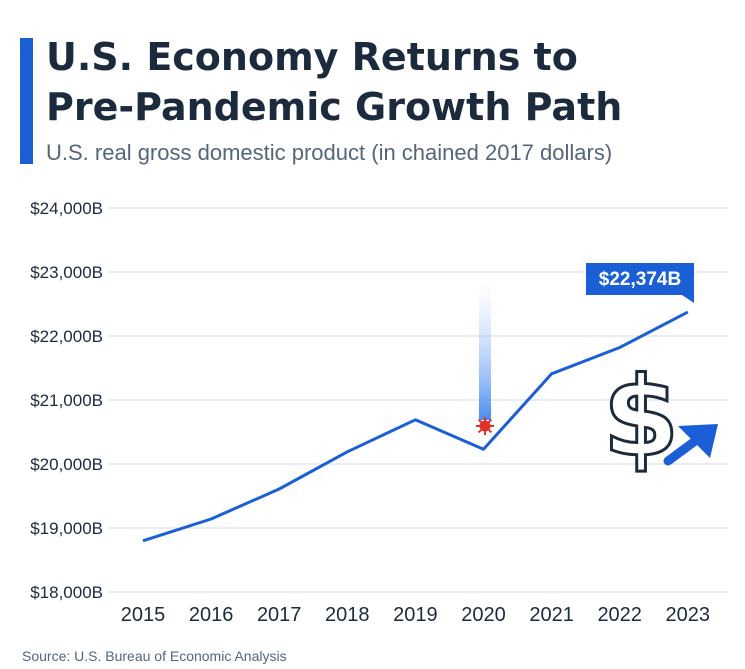 The image size is (745, 669). What do you see at coordinates (485, 350) in the screenshot?
I see `virus-trail` at bounding box center [485, 350].